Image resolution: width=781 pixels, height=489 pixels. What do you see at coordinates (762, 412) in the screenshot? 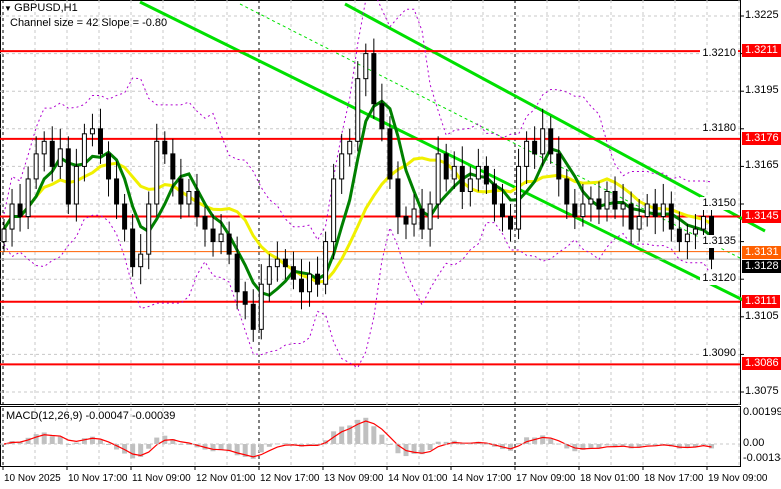
I see `macd-tick-label: 0.00199` at bounding box center [762, 412].